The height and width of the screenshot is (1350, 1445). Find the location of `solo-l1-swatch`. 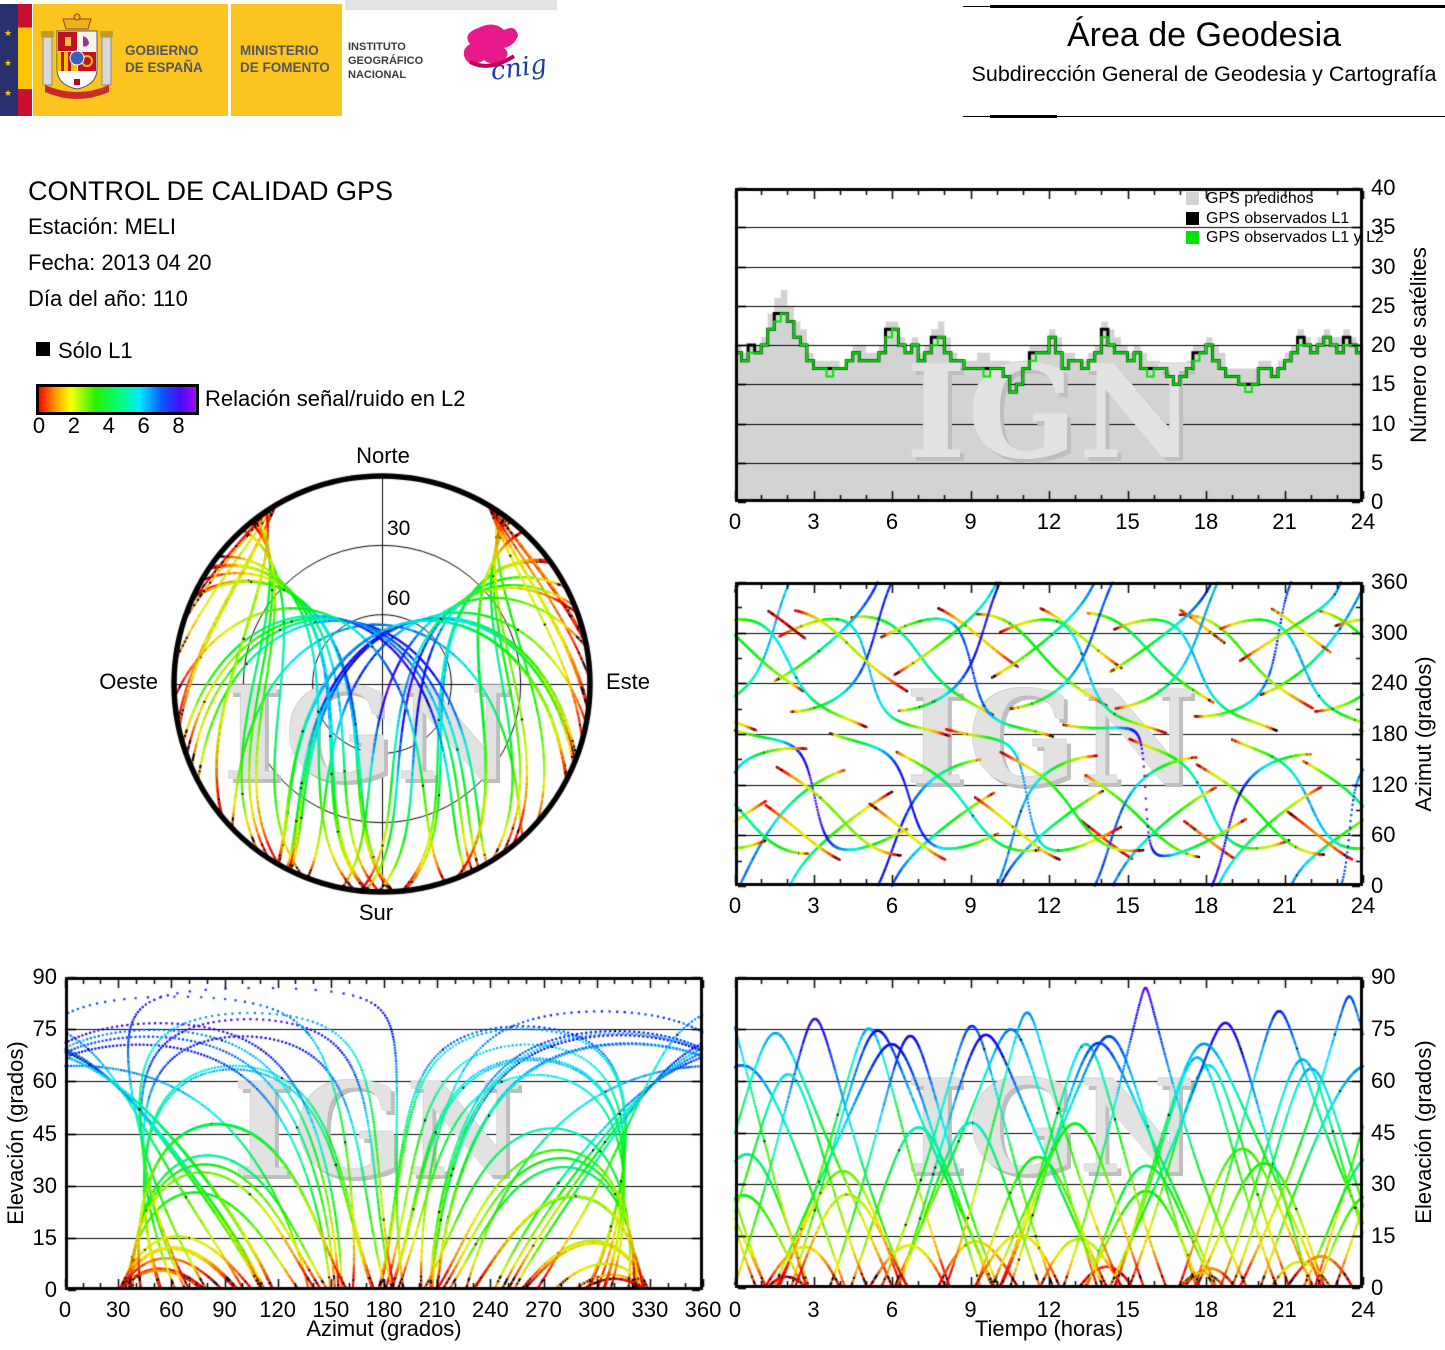

solo-l1-swatch is located at coordinates (43, 349).